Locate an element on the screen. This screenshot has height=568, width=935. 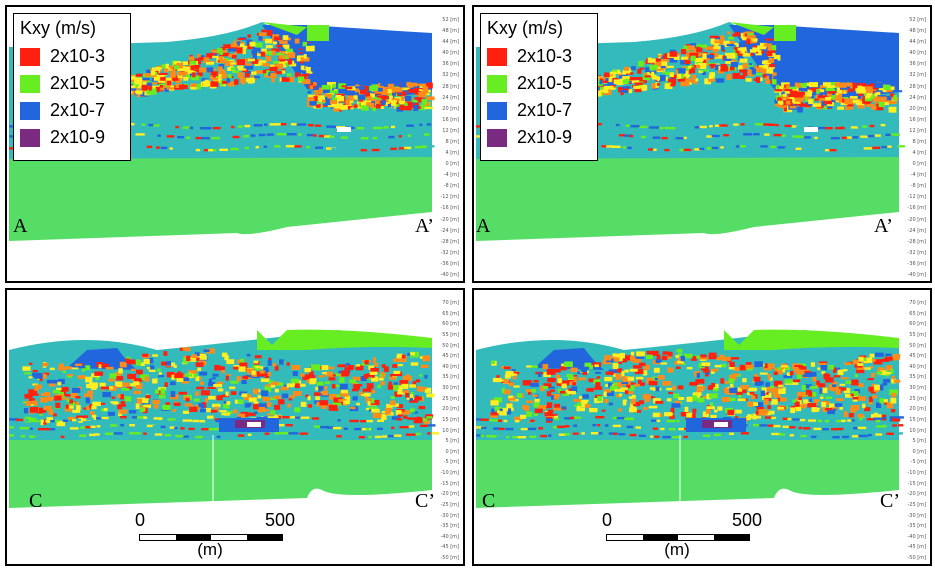
legend-title: Kxy (m/s) is located at coordinates (525, 28).